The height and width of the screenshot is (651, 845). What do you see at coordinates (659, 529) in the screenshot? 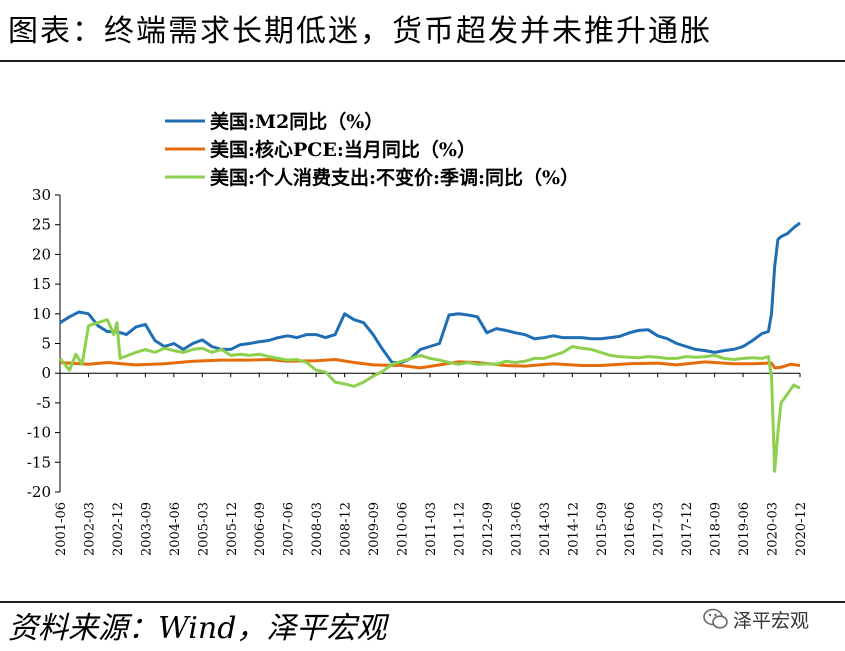
I see `x-tick-label: 2017-03` at bounding box center [659, 529].